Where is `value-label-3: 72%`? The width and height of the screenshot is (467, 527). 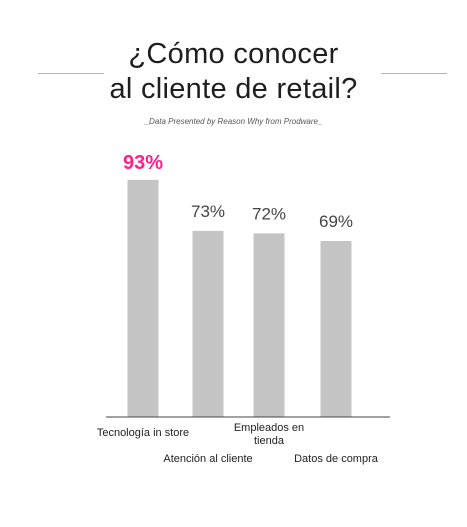 value-label-3: 72% is located at coordinates (269, 213).